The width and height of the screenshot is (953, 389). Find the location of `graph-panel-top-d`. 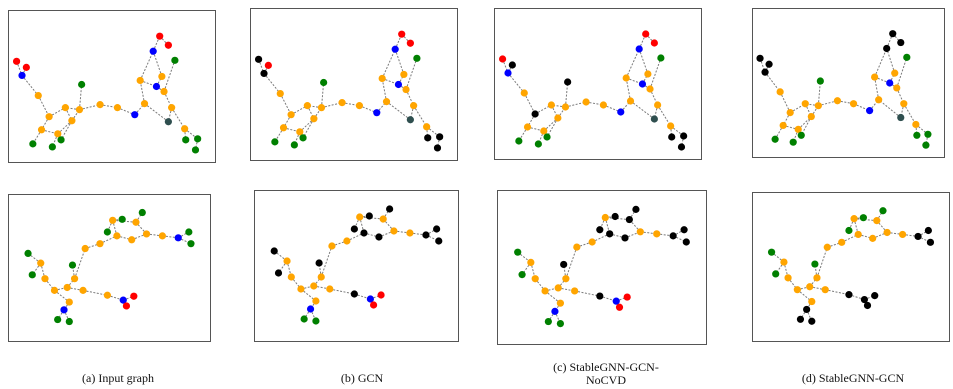

graph-panel-top-d is located at coordinates (848, 83).